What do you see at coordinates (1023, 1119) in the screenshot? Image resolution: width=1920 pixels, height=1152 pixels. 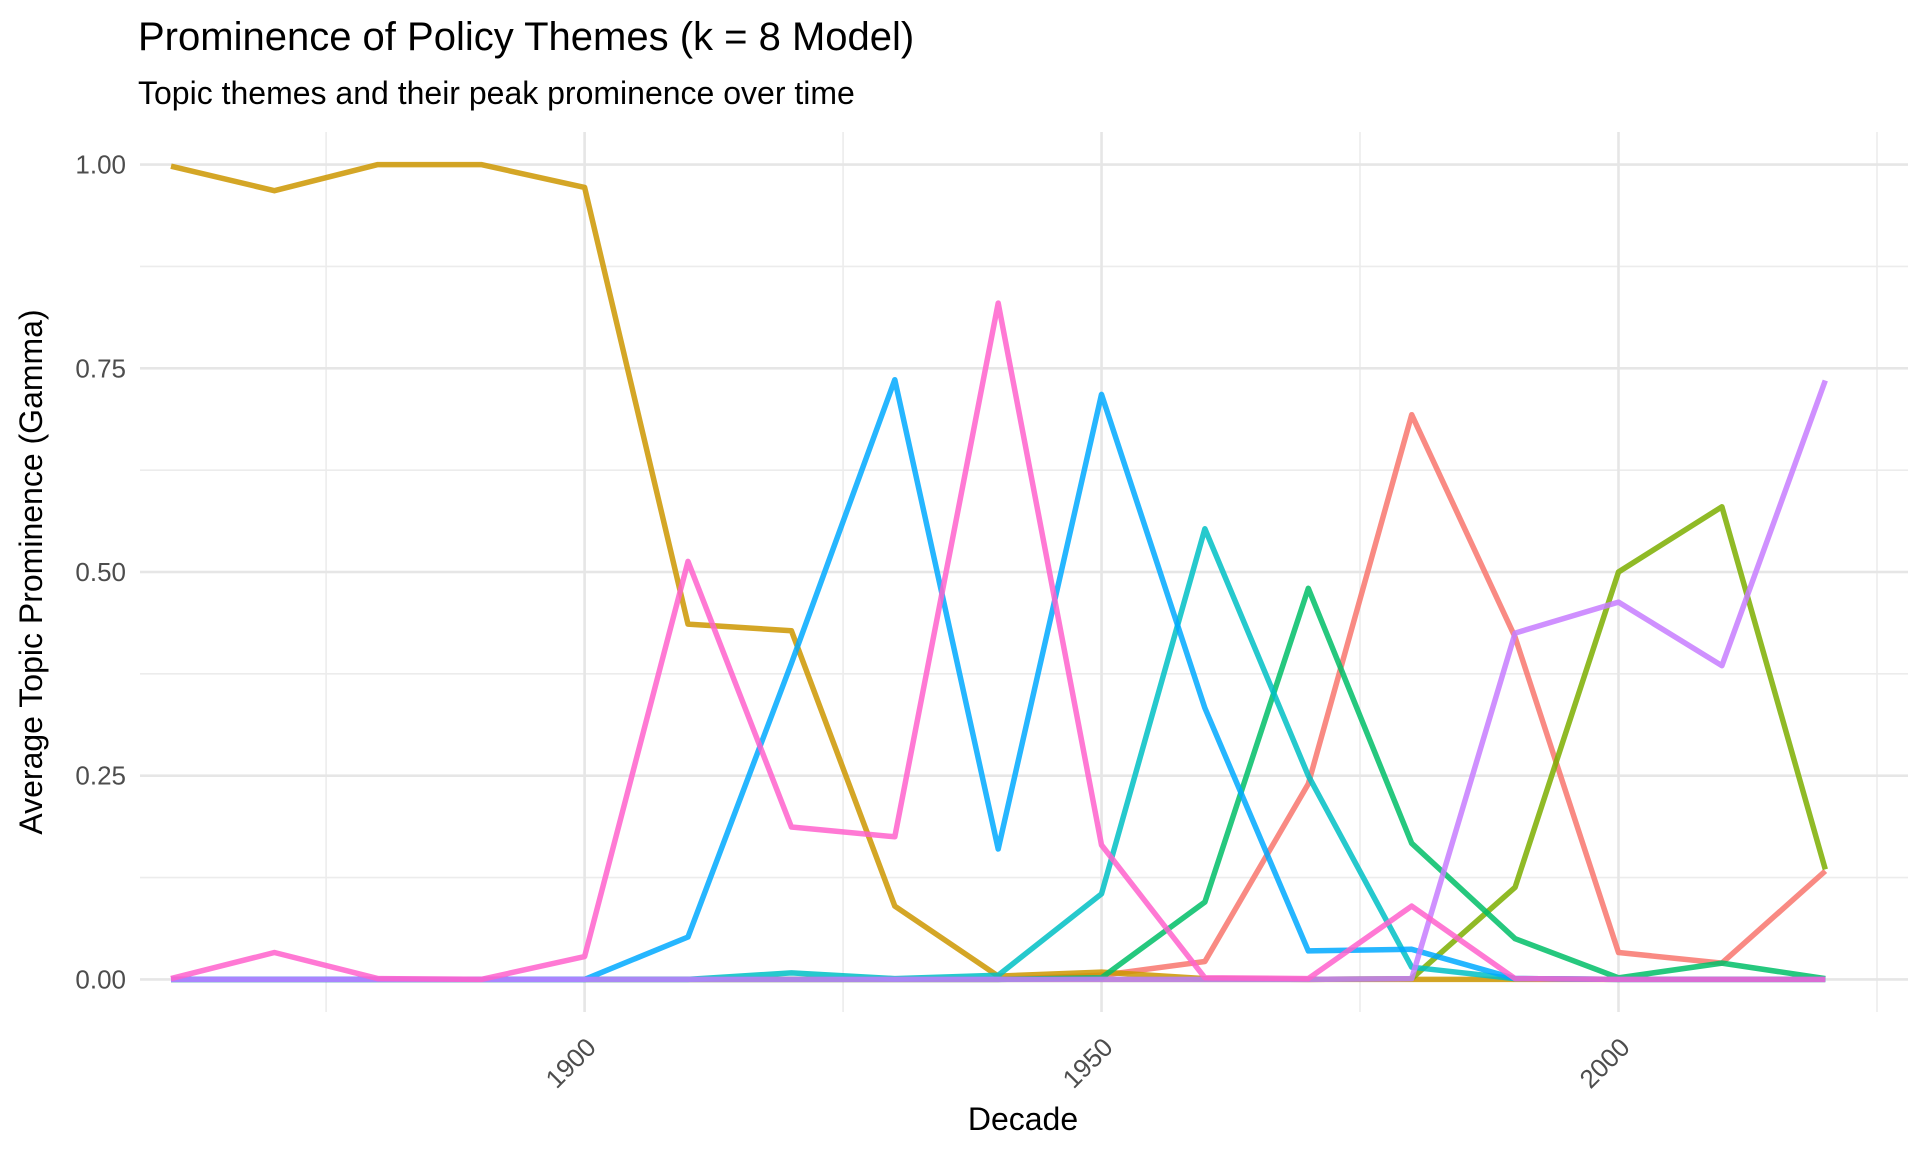 I see `x-axis-title: Decade` at bounding box center [1023, 1119].